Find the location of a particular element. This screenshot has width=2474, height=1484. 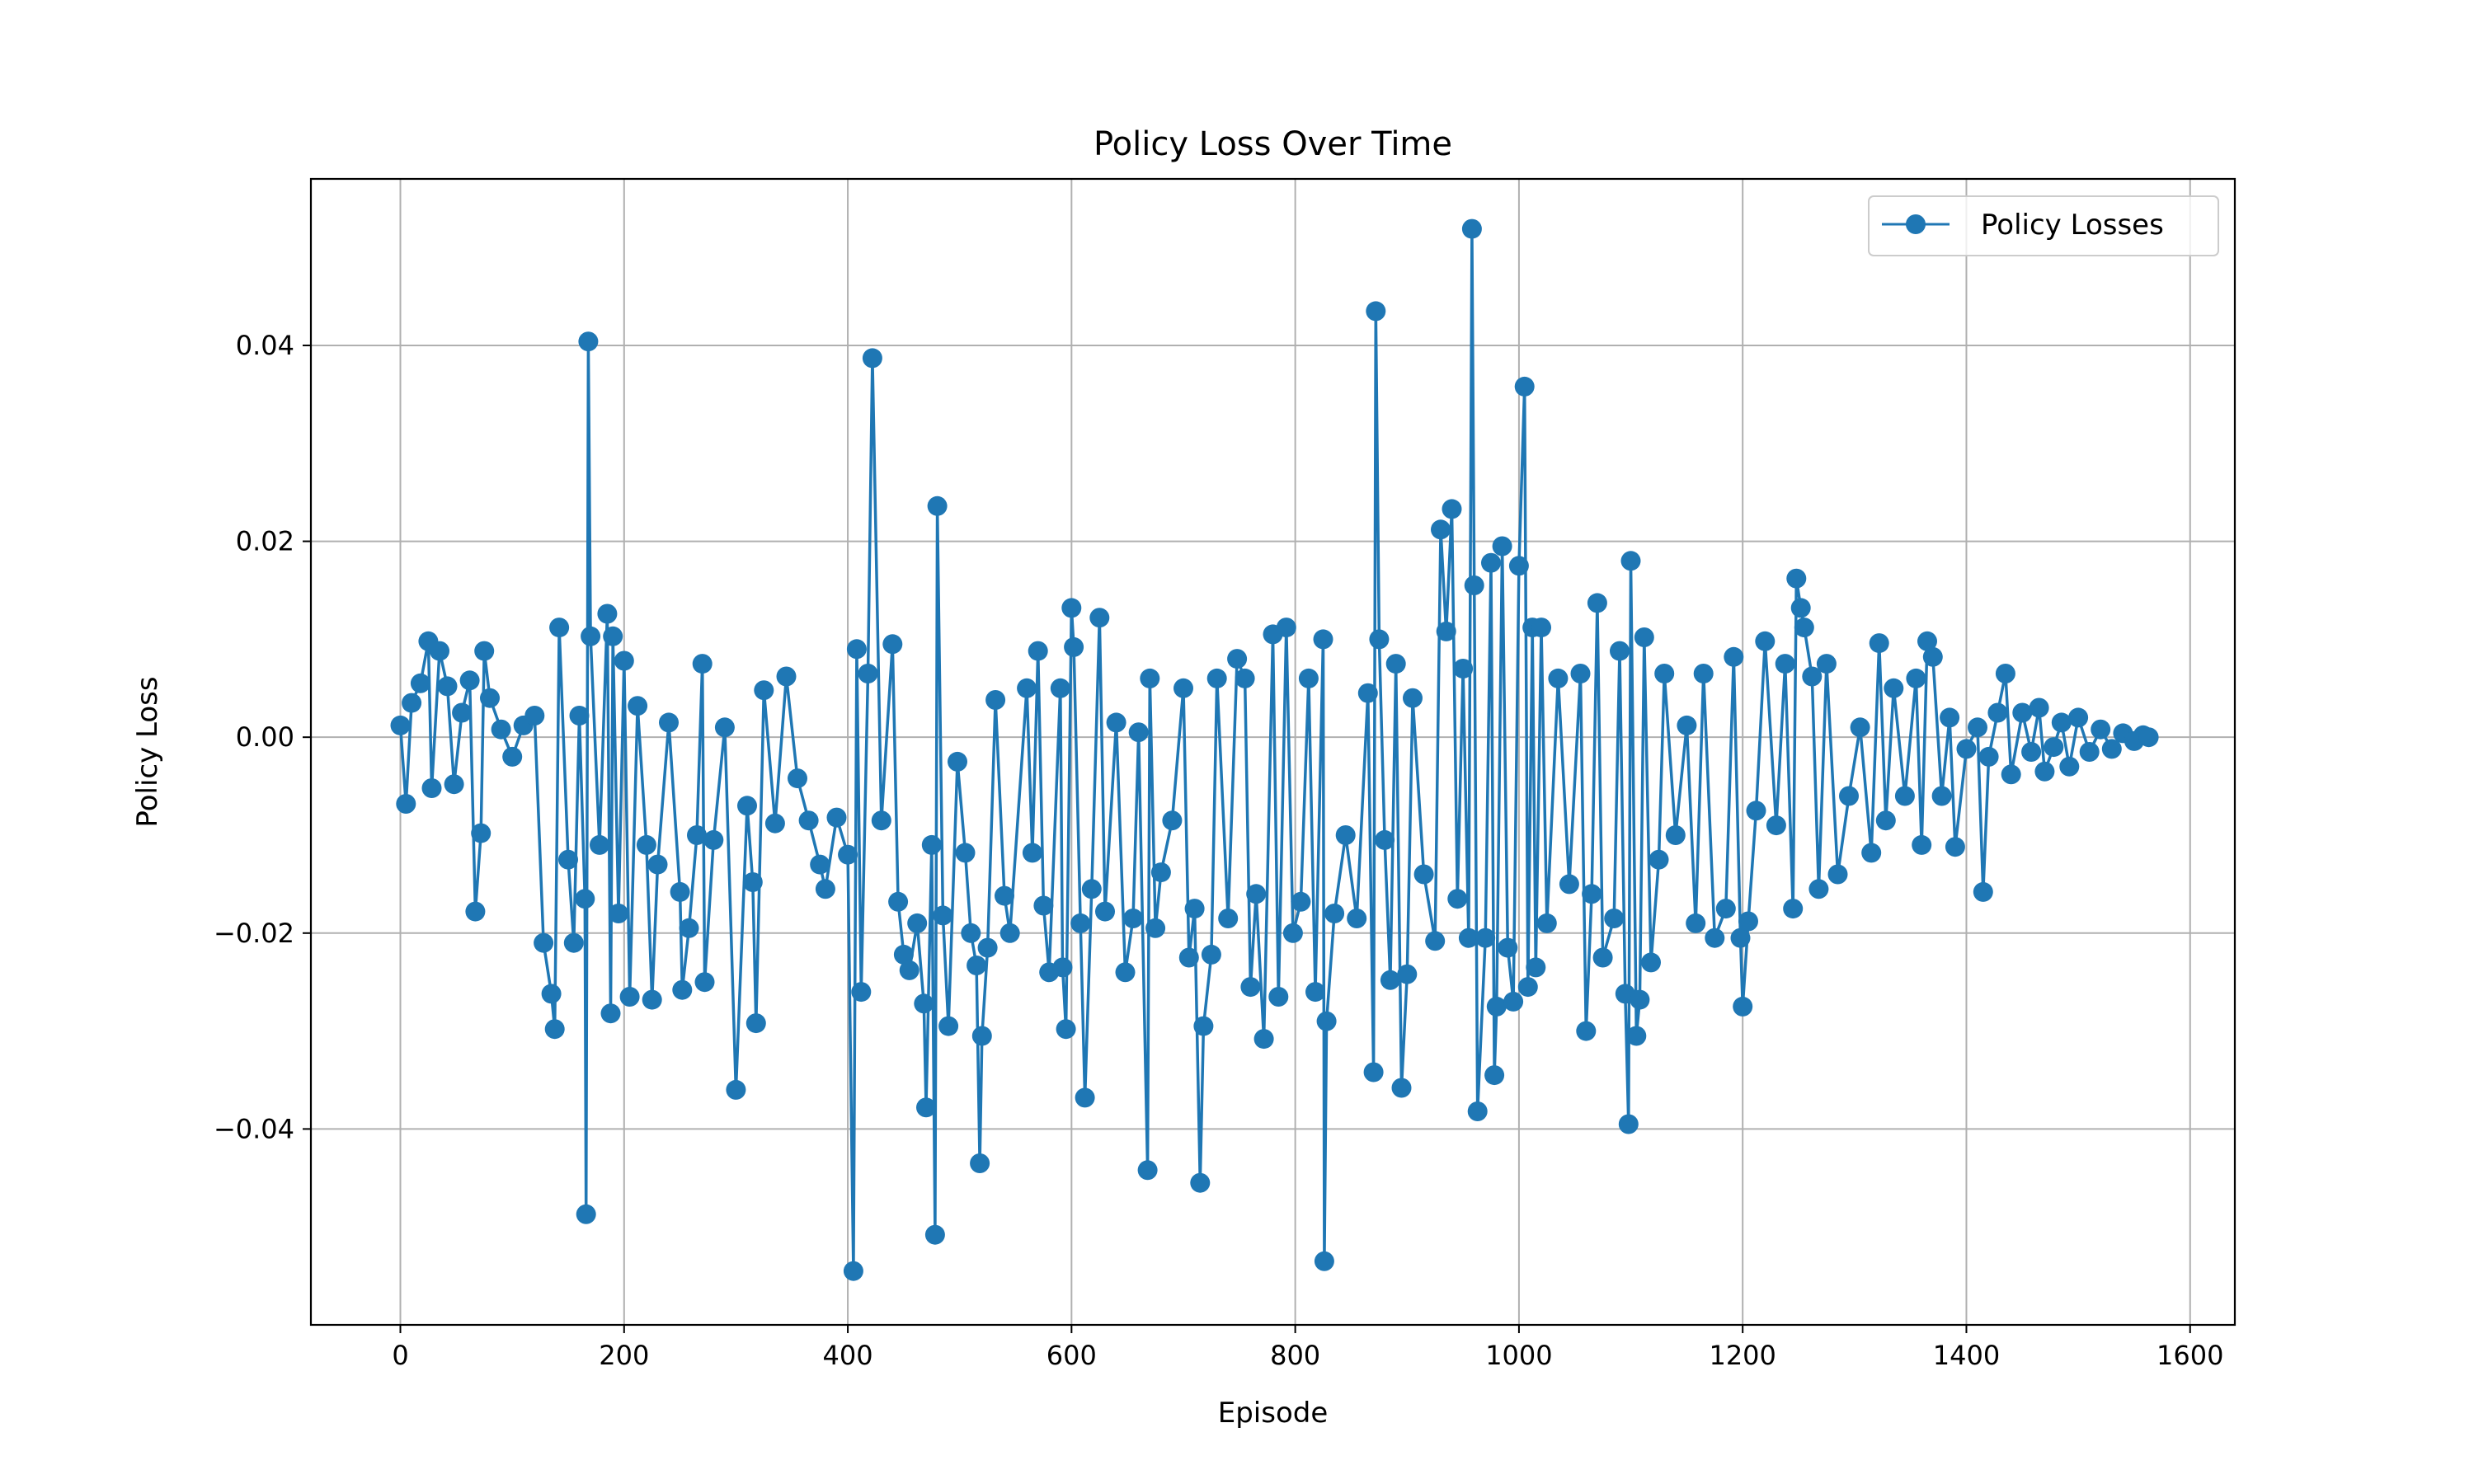

x-tick-label: 200 is located at coordinates (624, 1355).